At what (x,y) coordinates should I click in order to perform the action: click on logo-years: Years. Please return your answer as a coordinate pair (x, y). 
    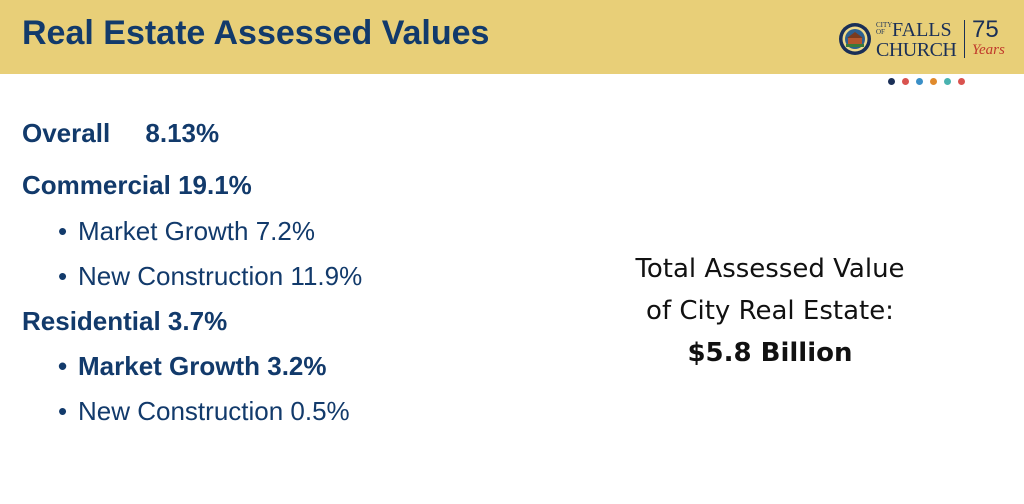
    Looking at the image, I should click on (988, 50).